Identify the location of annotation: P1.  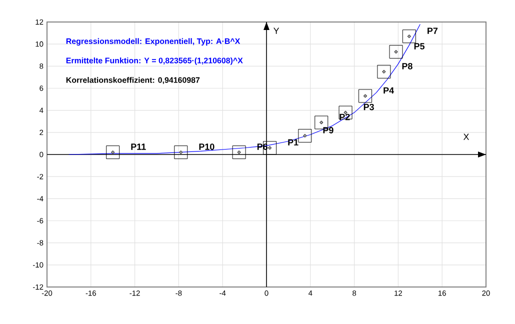
(293, 142).